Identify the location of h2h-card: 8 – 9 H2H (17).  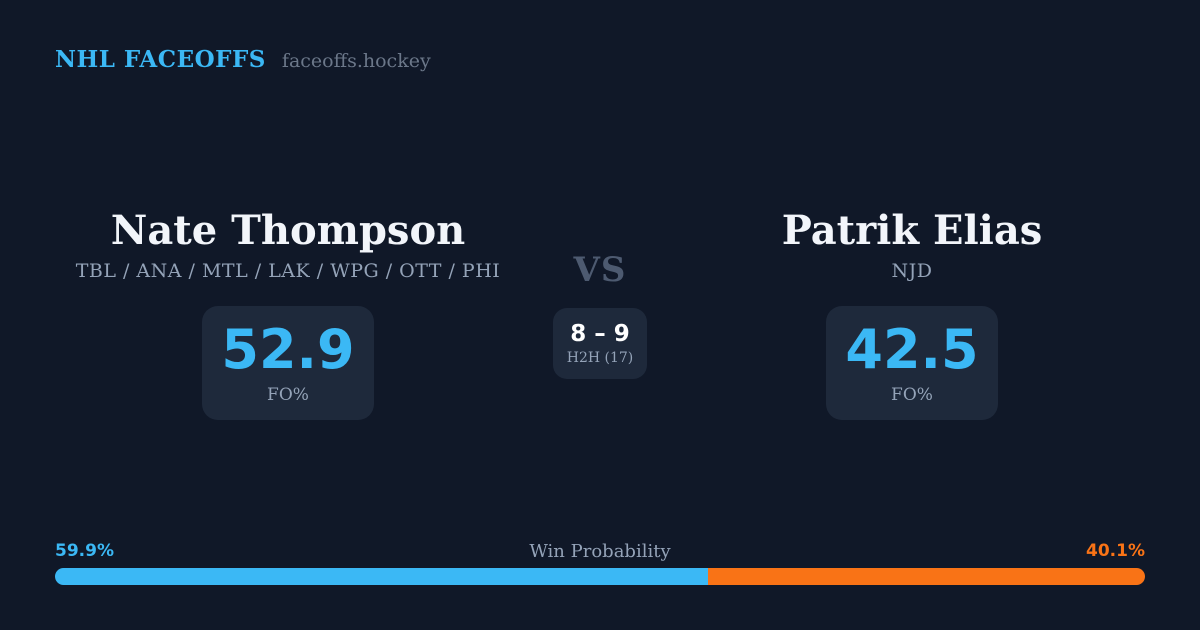
(600, 343).